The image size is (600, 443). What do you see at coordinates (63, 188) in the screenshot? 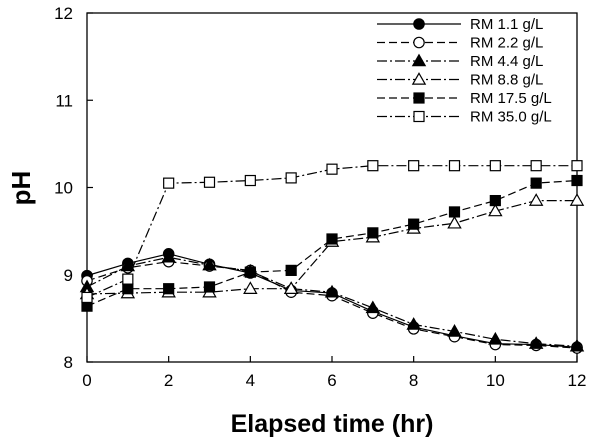
I see `y-tick-label: 10` at bounding box center [63, 188].